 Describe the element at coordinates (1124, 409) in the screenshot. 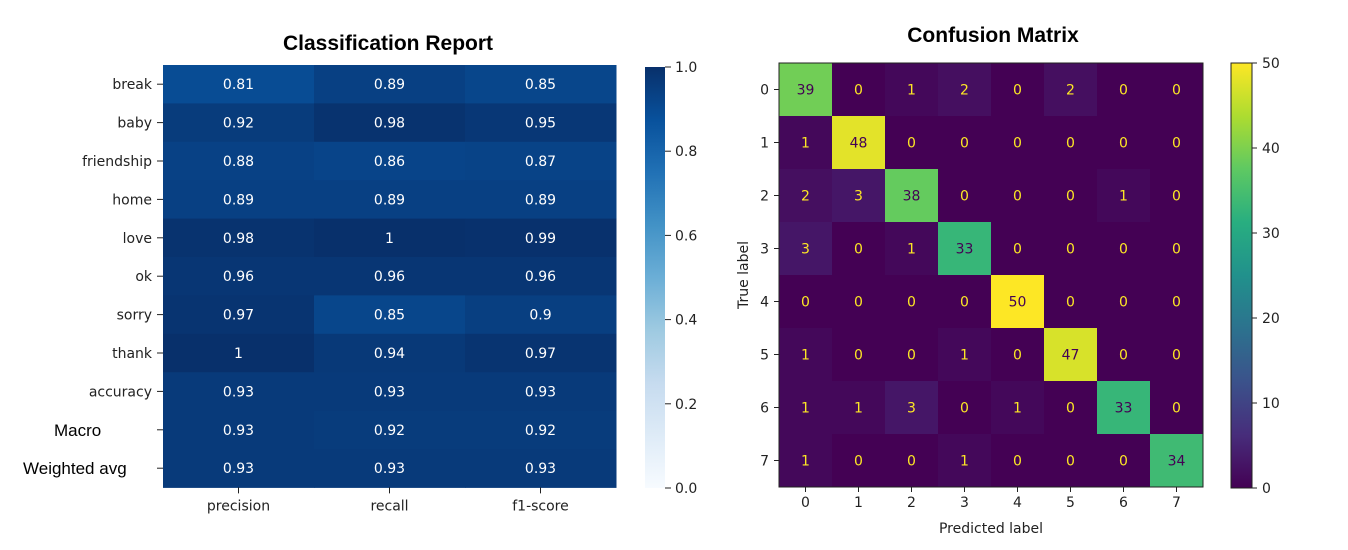

I see `matrix-cell-value: 33` at that location.